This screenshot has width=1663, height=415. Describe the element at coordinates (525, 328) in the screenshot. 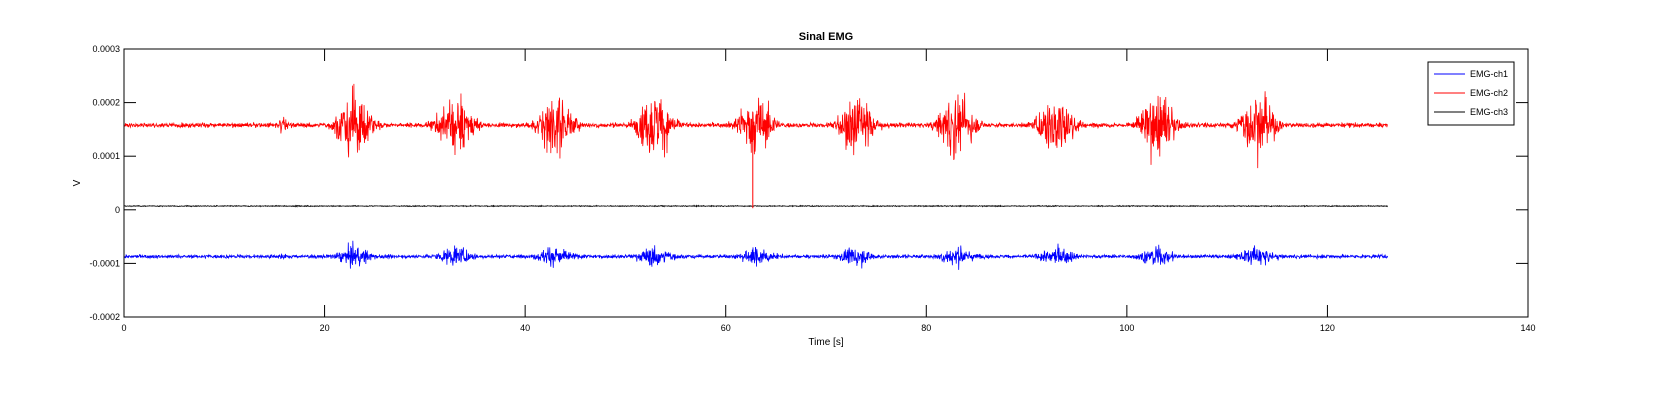

I see `x-tick-label: 40` at that location.